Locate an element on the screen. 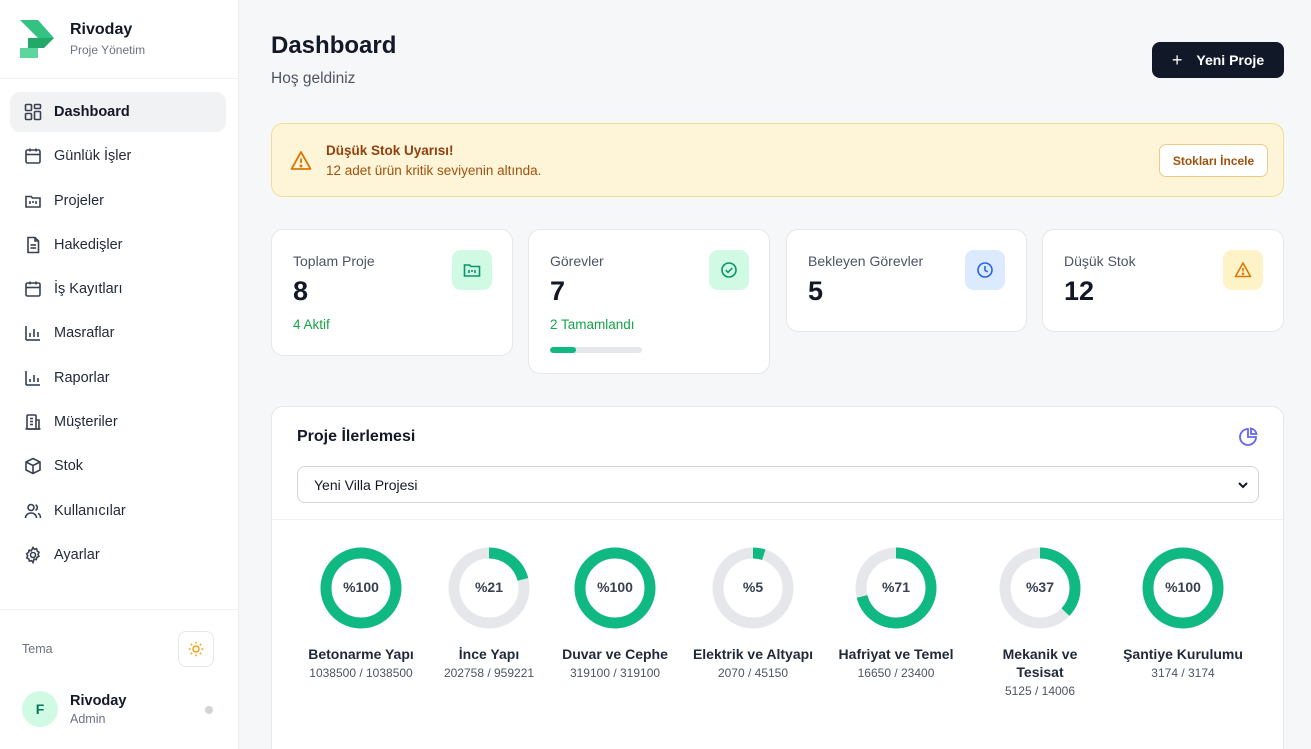 The width and height of the screenshot is (1311, 749). sidebar-item-label: Projeler is located at coordinates (79, 200).